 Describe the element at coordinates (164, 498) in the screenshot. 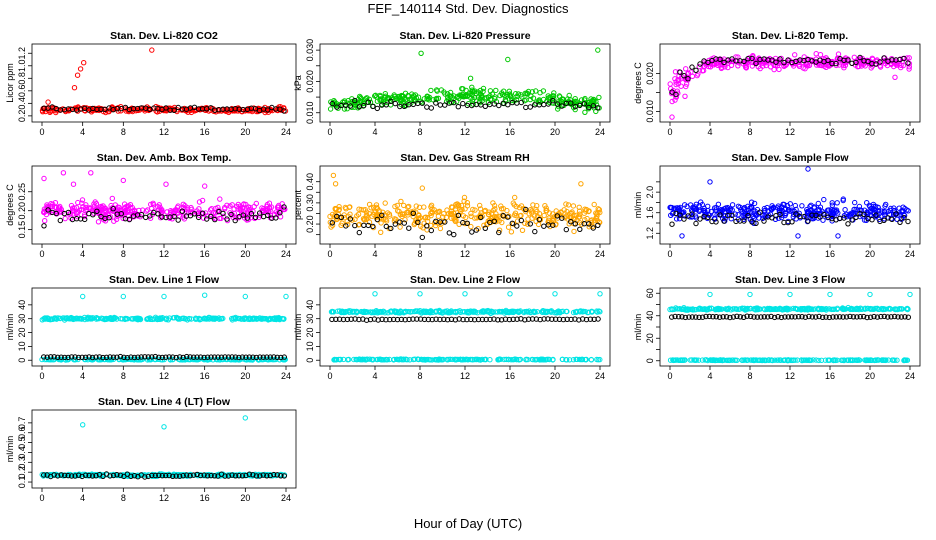

I see `x-tick-label: 12` at that location.